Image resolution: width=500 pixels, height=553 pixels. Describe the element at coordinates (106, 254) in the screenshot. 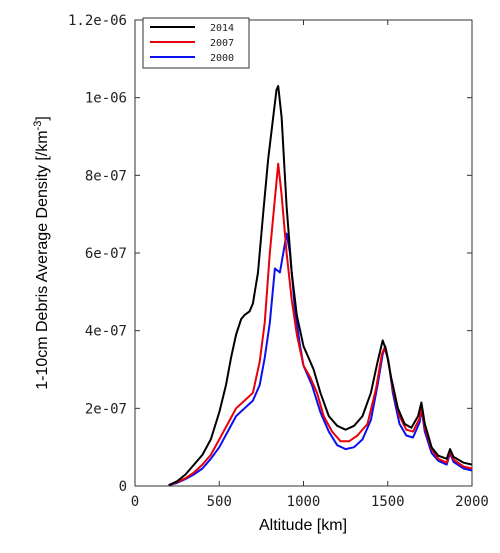

I see `y-tick-label: 6e-07` at that location.